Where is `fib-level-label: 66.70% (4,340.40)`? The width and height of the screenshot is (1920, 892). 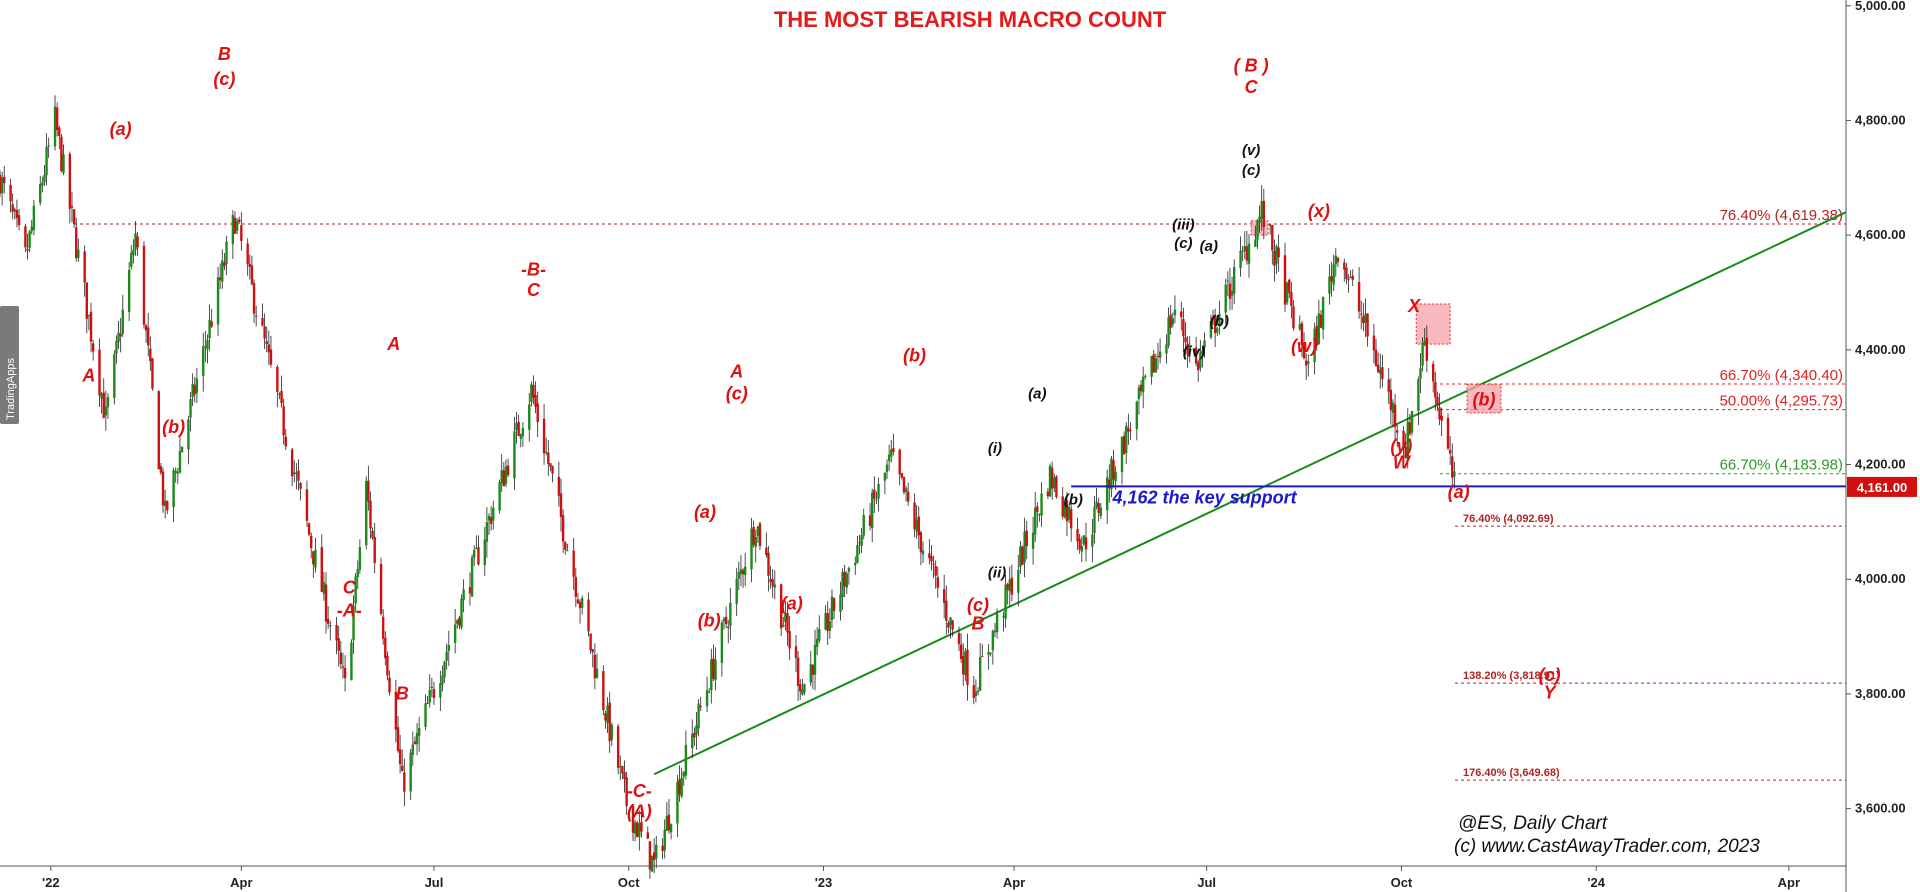 fib-level-label: 66.70% (4,340.40) is located at coordinates (1781, 375).